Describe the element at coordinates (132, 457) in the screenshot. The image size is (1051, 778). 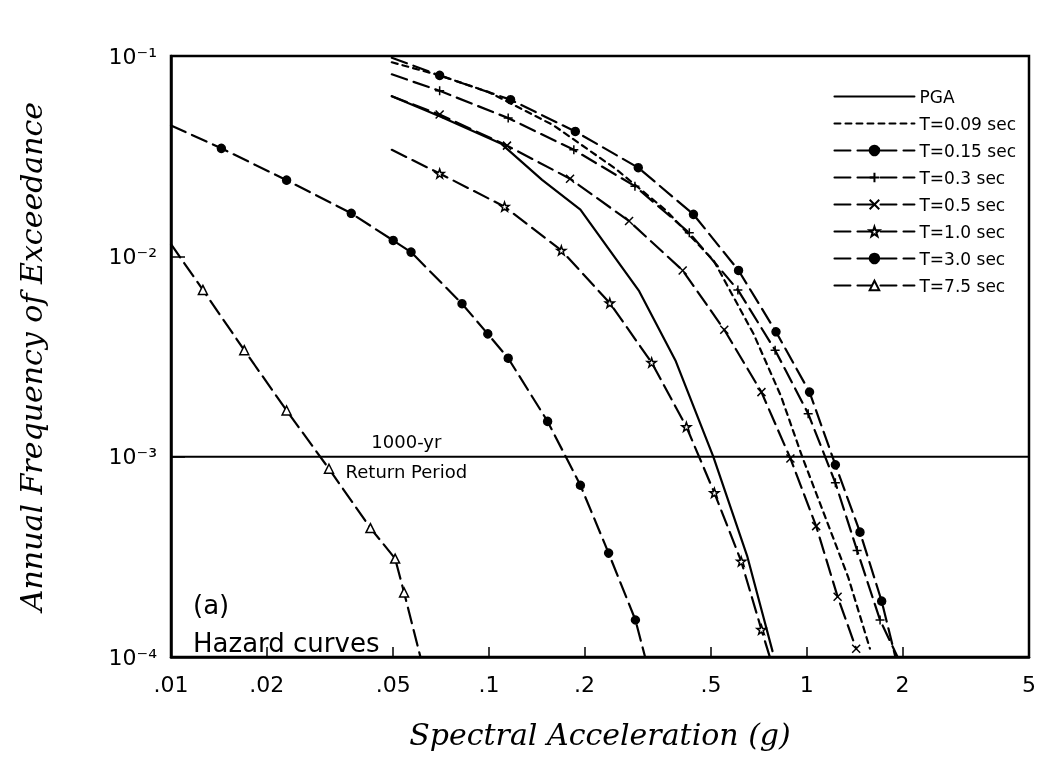
I see `y-tick-label: 10⁻³` at that location.